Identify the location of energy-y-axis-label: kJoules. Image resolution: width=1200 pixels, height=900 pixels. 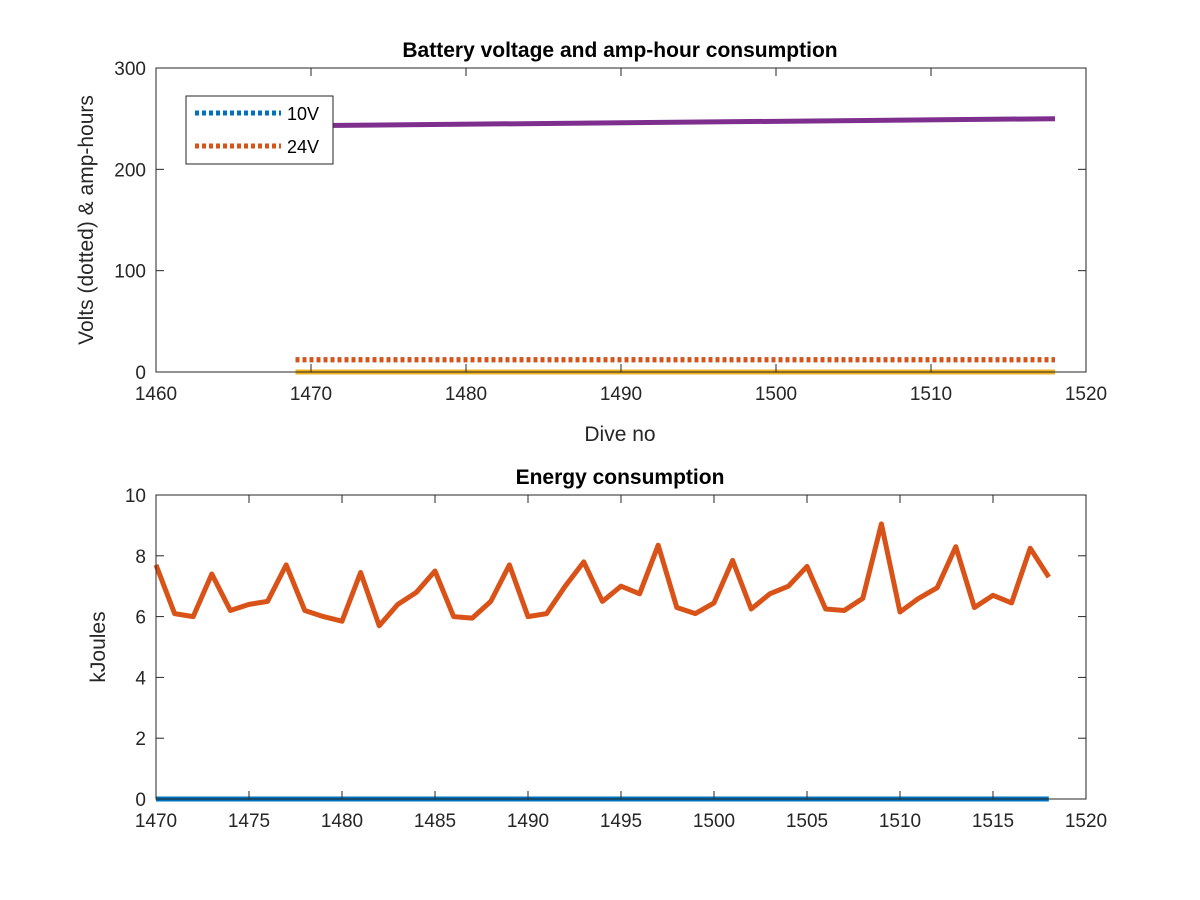
(98, 646).